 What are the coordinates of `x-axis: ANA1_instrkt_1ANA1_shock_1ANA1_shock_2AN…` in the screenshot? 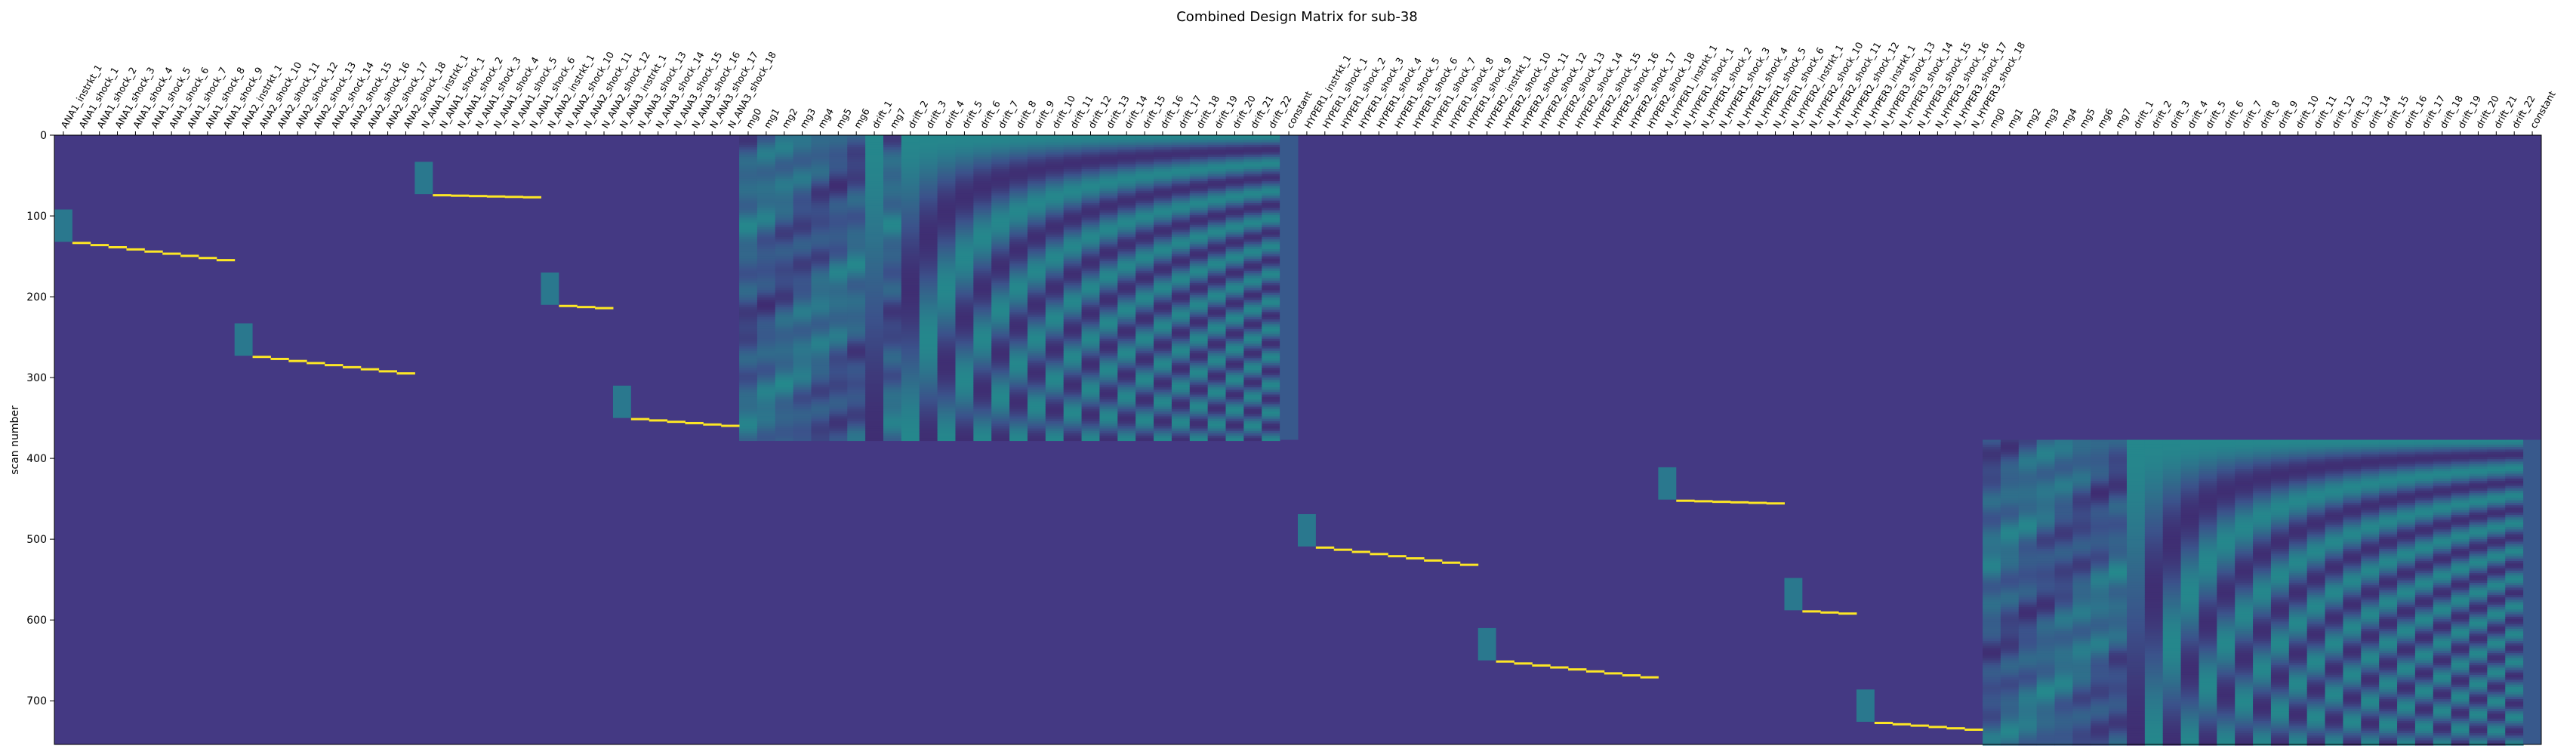 It's located at (1308, 87).